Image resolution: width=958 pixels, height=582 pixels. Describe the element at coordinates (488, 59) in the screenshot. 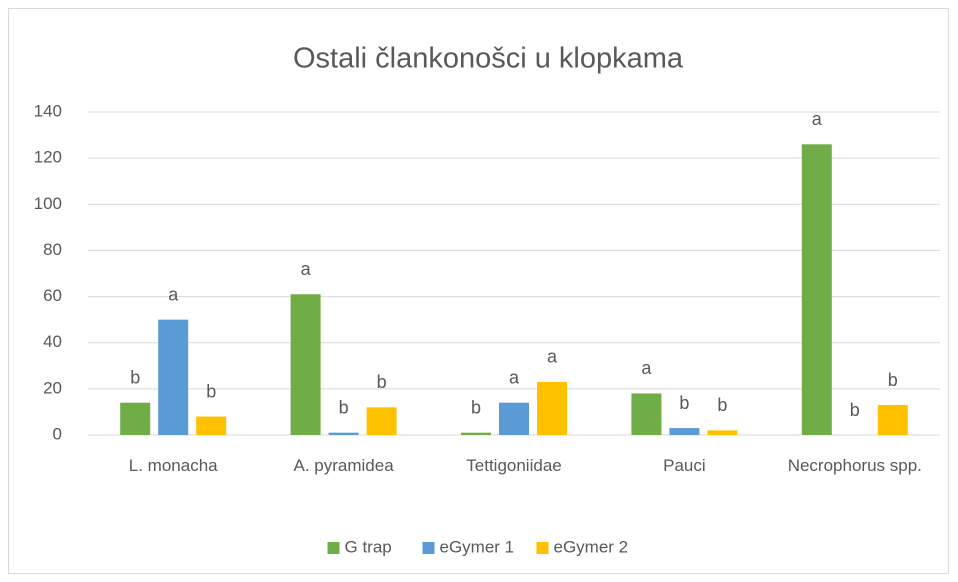

I see `chart-title: Ostali člankonošci u klopkama` at that location.